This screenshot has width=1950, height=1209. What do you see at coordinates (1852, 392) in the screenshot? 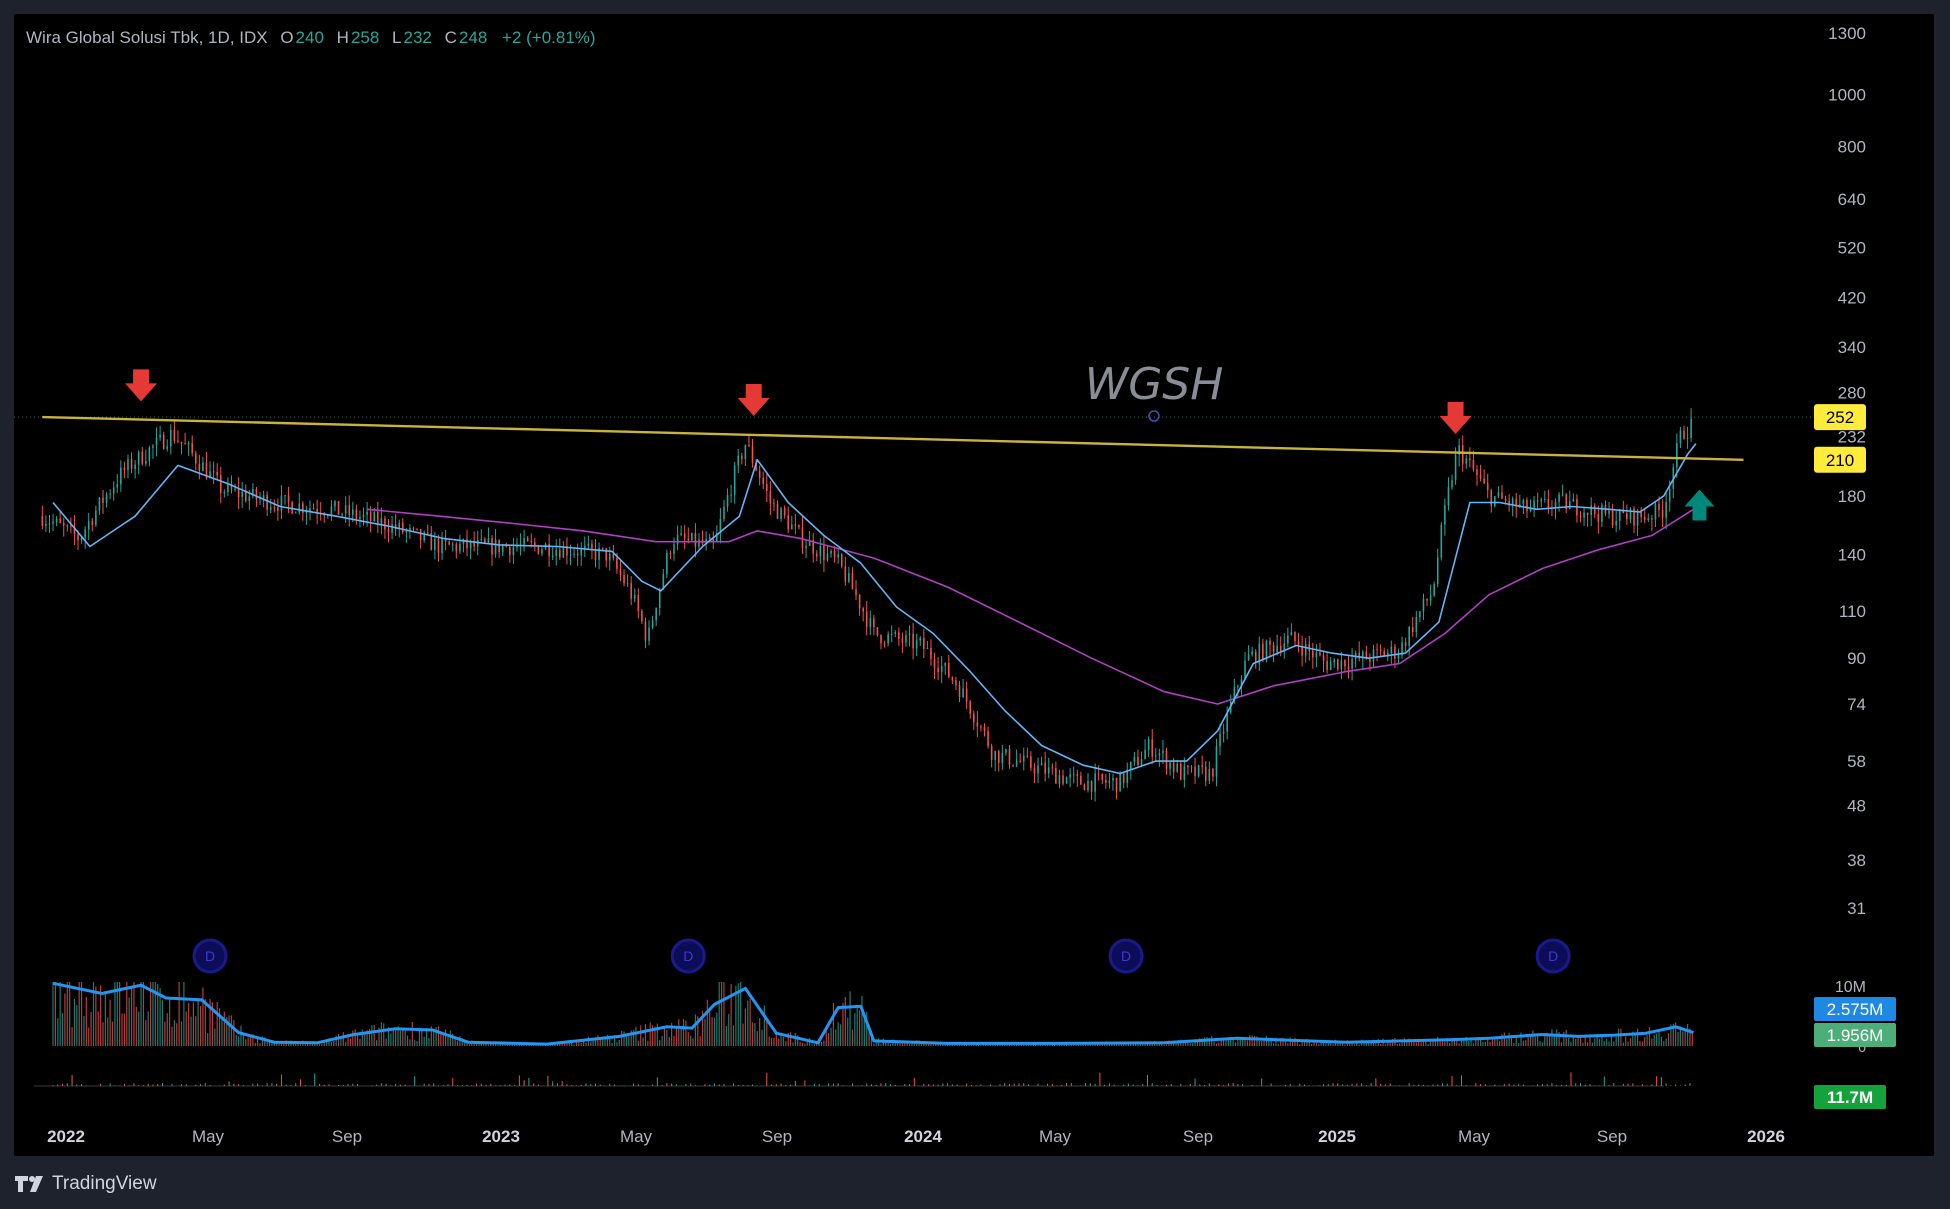
I see `price-tick-label: 280` at bounding box center [1852, 392].